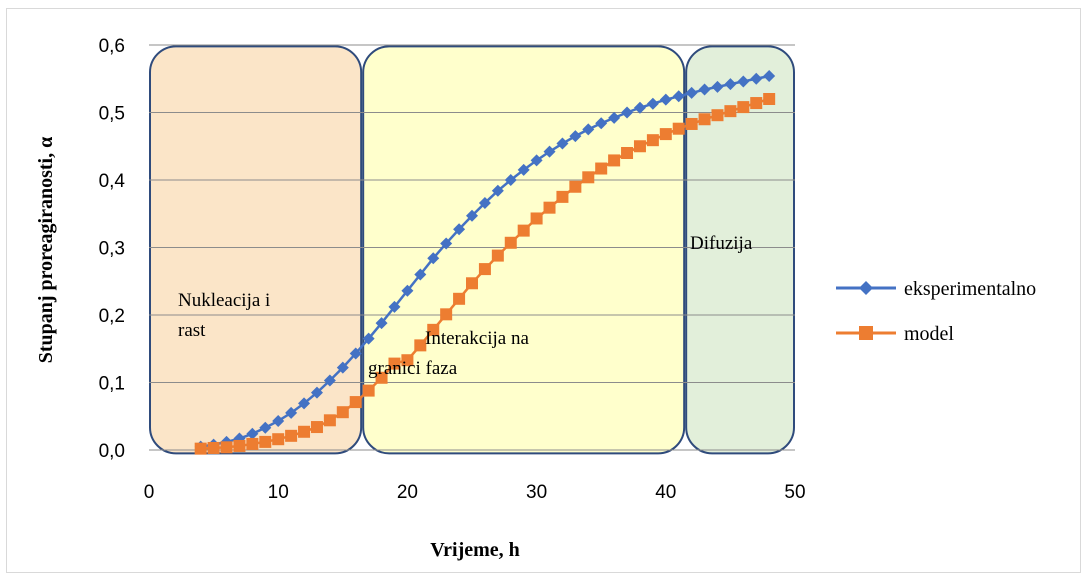 The width and height of the screenshot is (1089, 581). Describe the element at coordinates (970, 289) in the screenshot. I see `legend-label-eksperimentalno: eksperimentalno` at that location.